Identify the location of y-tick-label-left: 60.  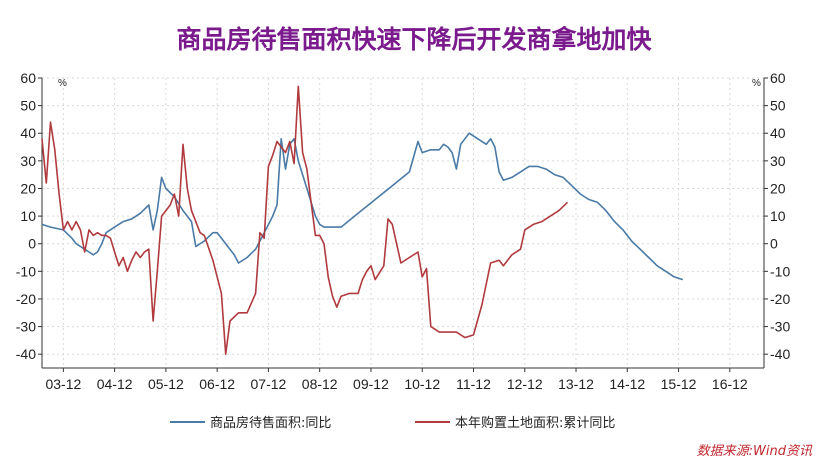
(28, 78).